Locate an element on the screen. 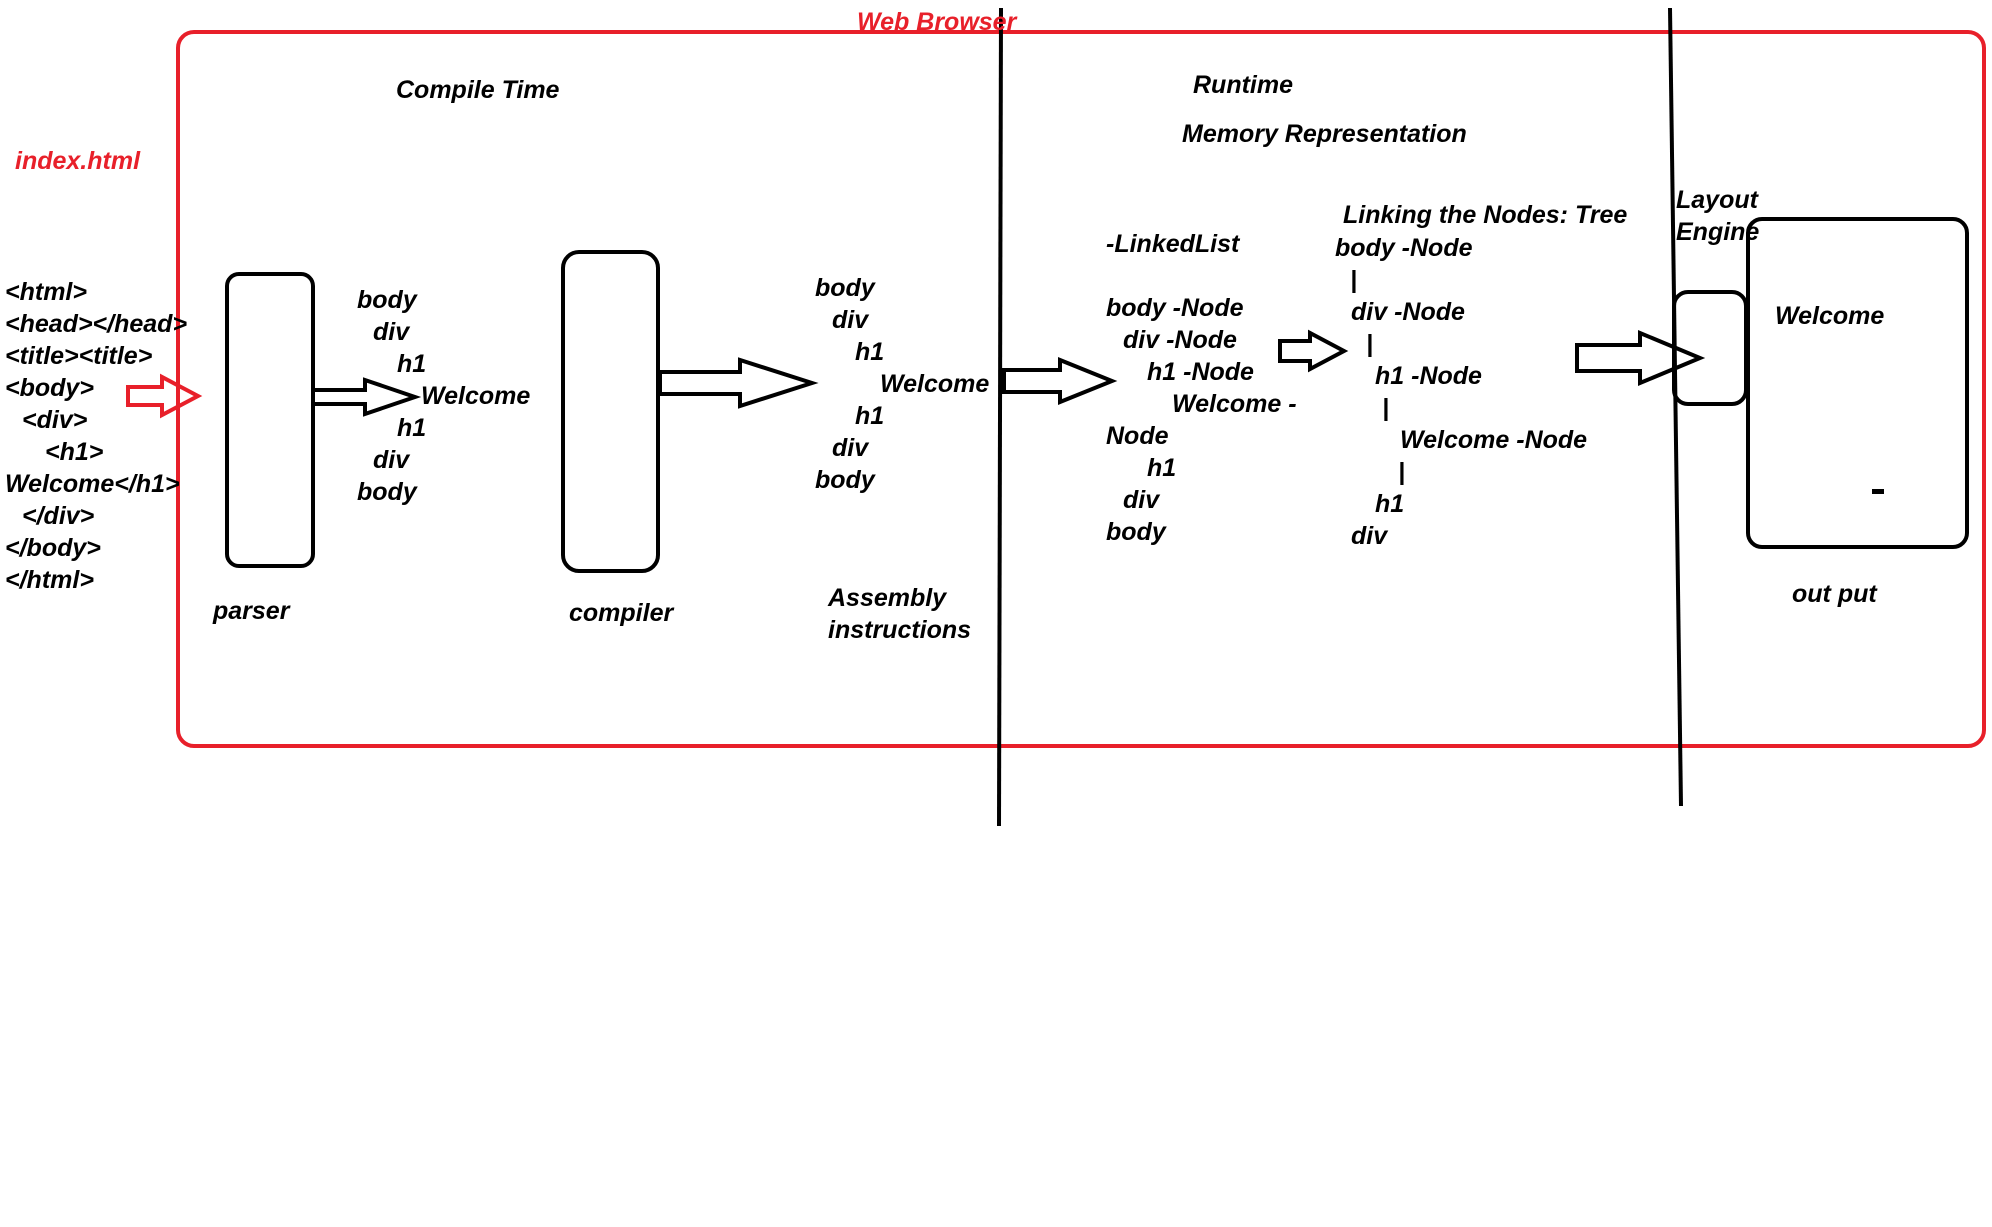 The image size is (1992, 1227). web-browser-label: Web Browser is located at coordinates (937, 22).